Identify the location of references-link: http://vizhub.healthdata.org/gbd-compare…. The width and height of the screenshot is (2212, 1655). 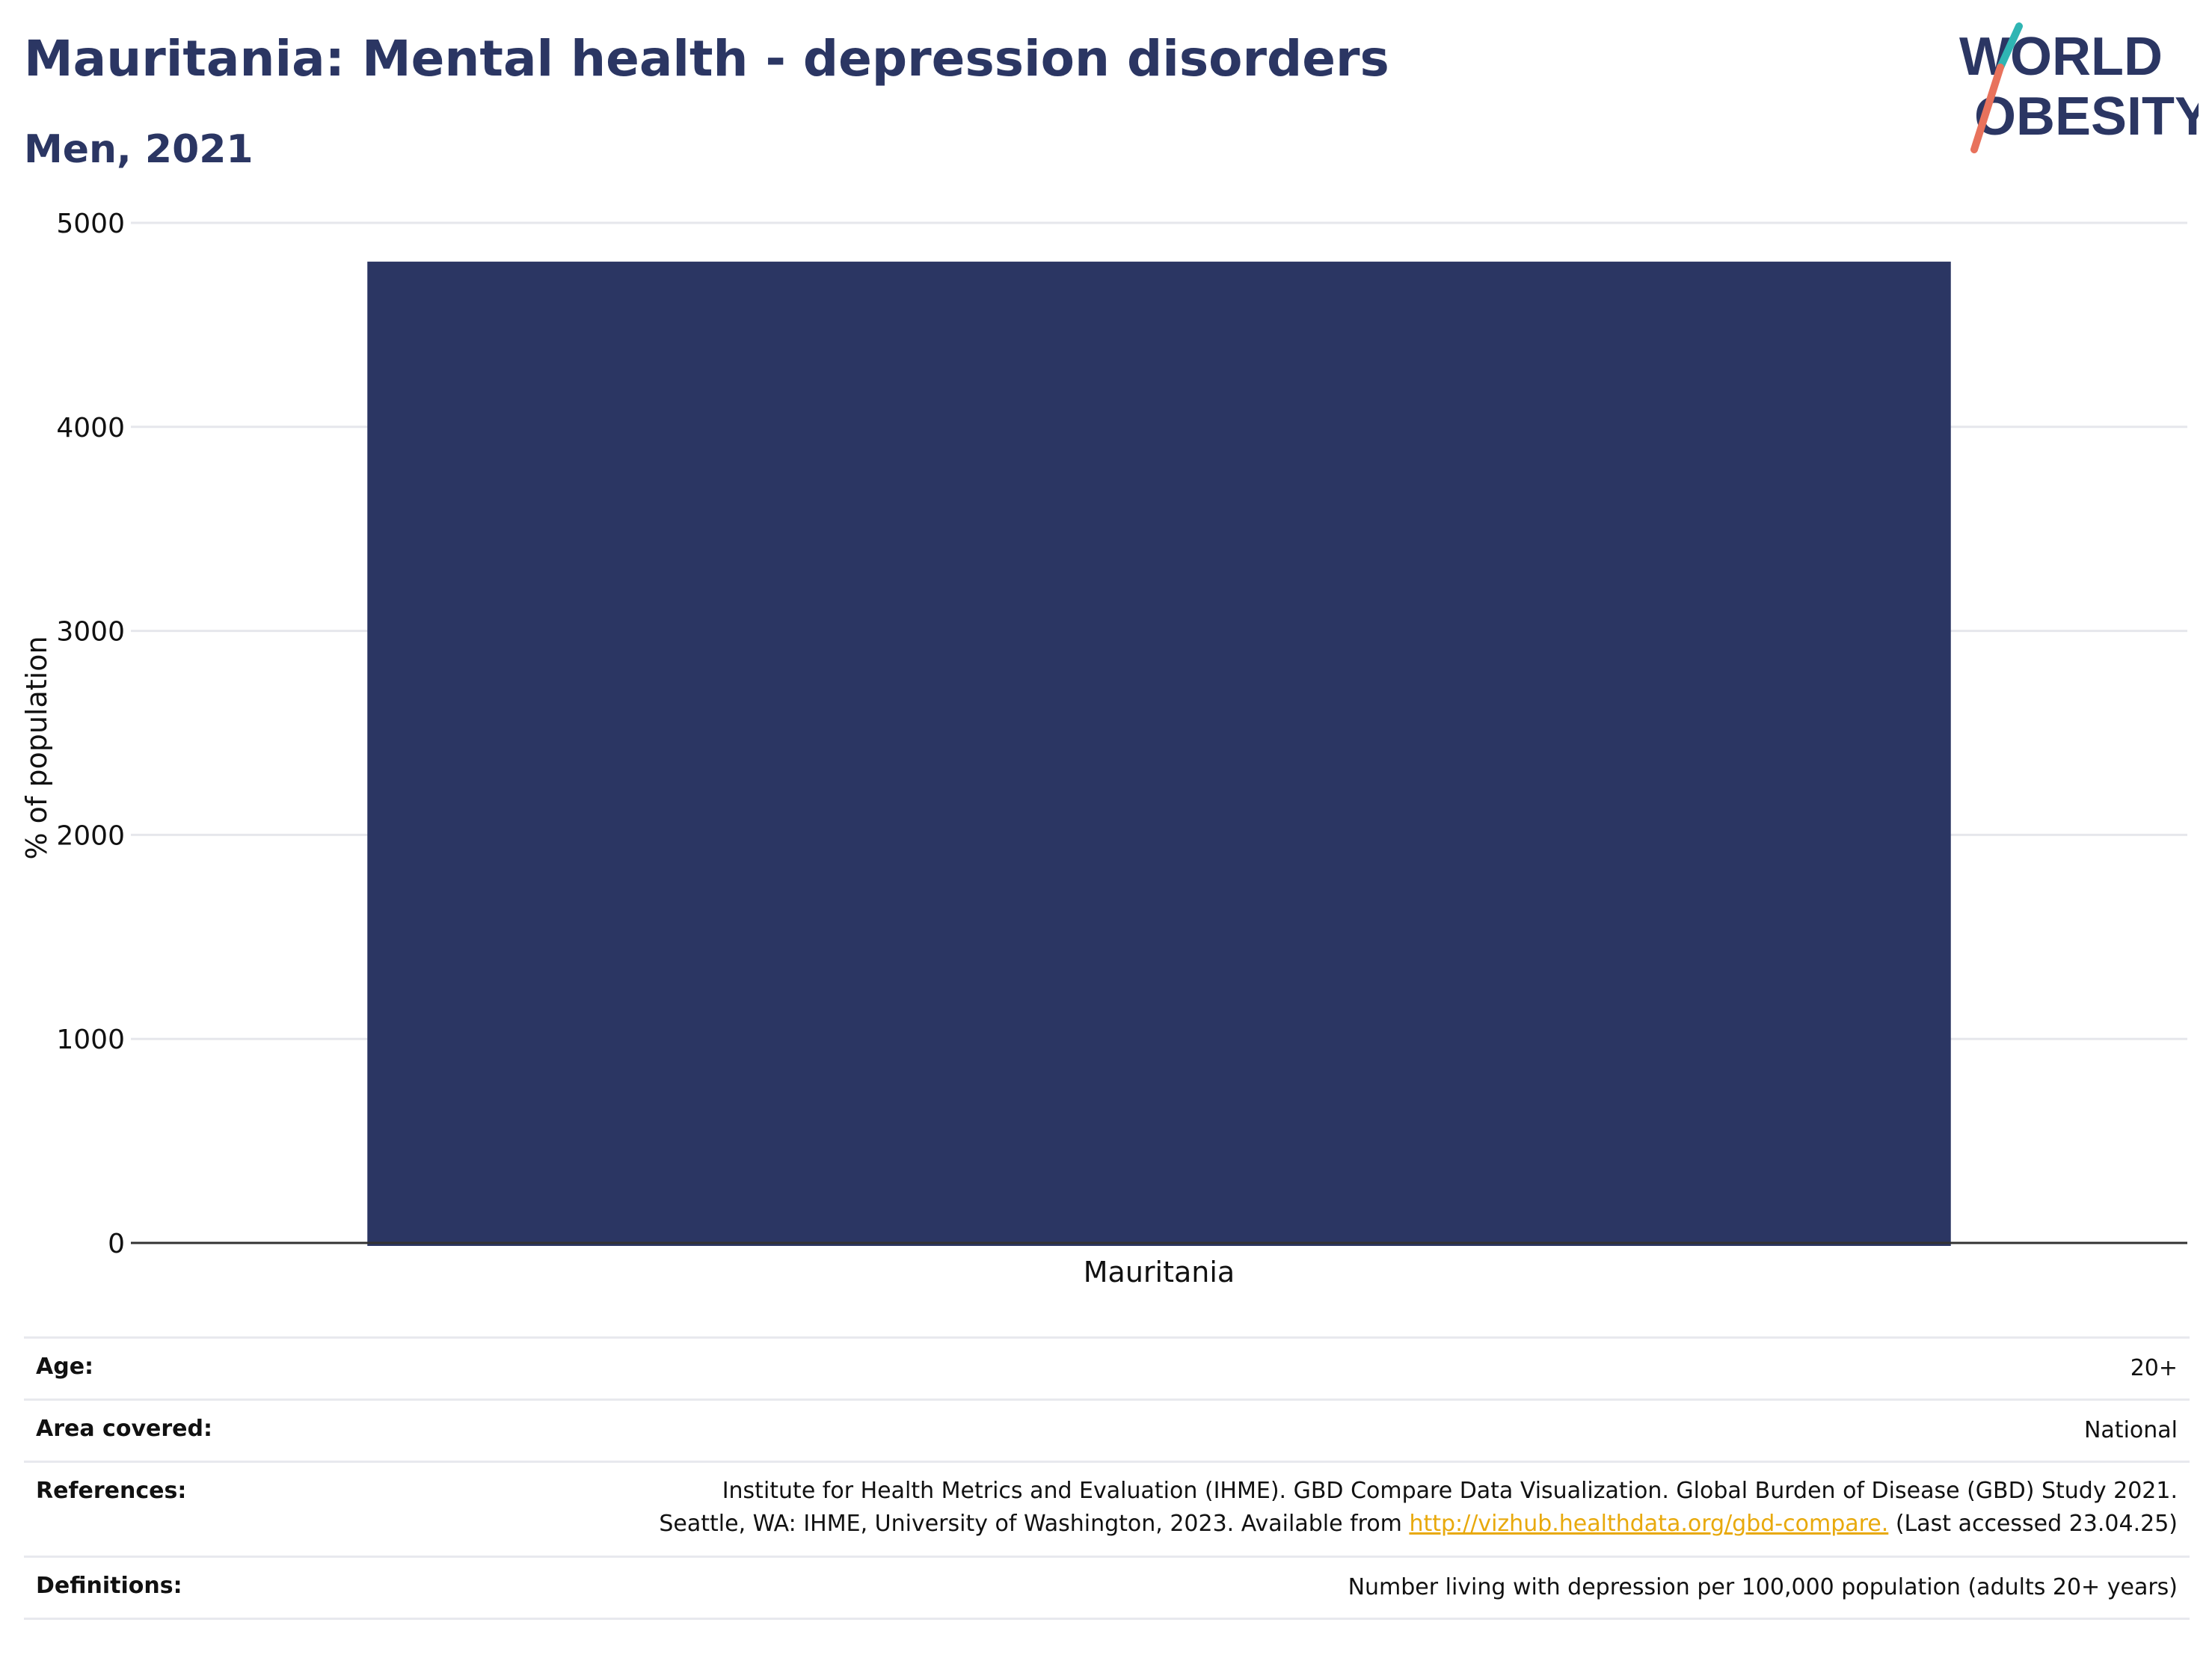
(1649, 1524).